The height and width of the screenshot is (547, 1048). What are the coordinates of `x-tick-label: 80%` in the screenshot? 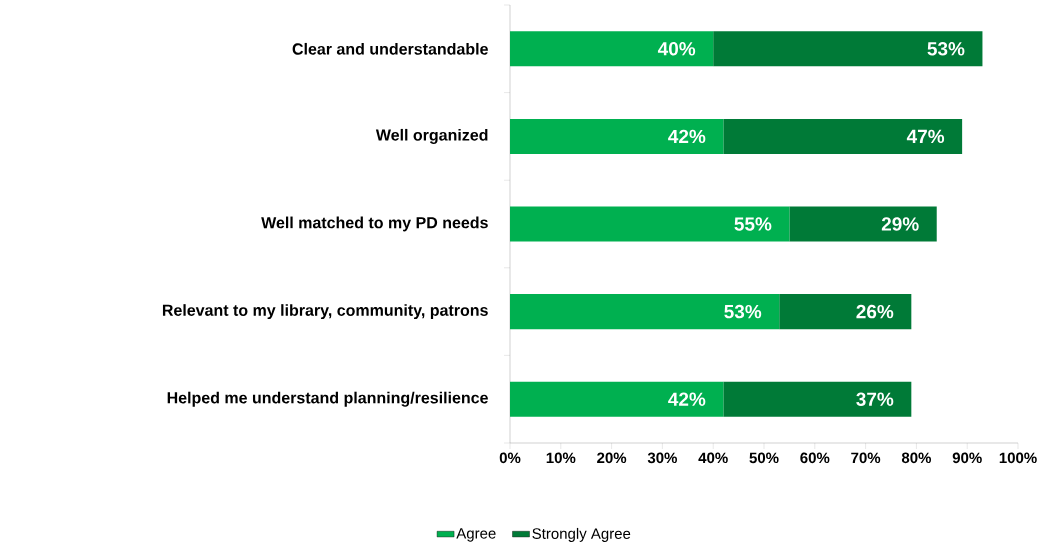 It's located at (916, 458).